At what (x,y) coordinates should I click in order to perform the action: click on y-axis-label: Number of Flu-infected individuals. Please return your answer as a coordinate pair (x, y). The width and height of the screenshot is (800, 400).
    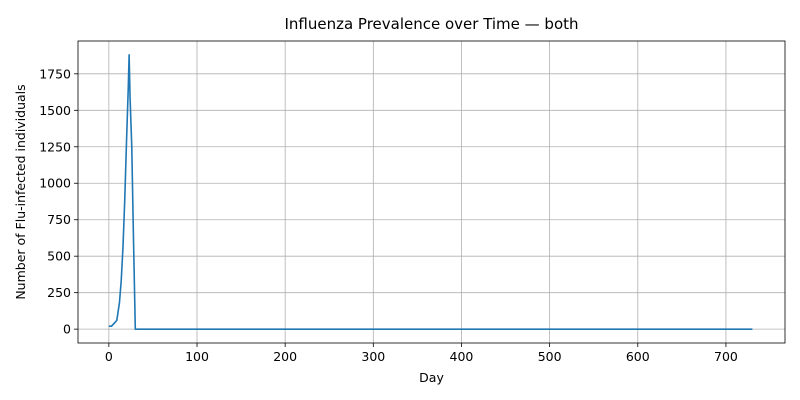
    Looking at the image, I should click on (20, 191).